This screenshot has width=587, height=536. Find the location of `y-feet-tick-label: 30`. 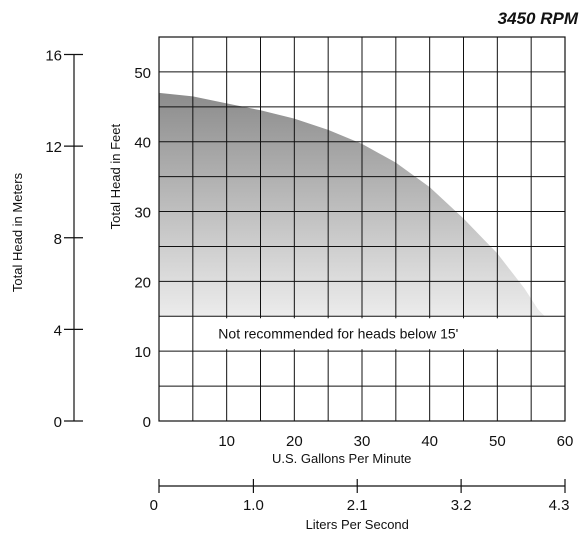

y-feet-tick-label: 30 is located at coordinates (142, 213).